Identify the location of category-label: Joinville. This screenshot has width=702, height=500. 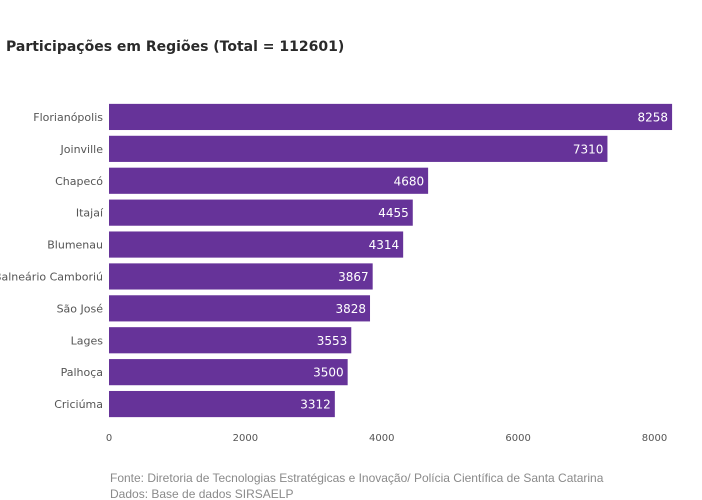
(82, 149).